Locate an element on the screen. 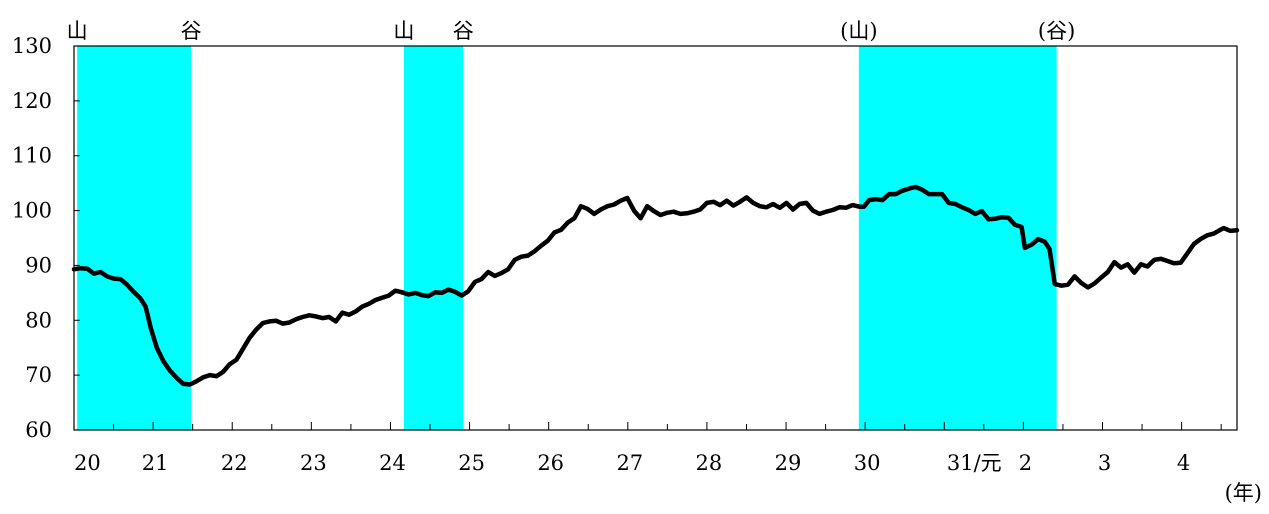  annotation-2: 山 is located at coordinates (403, 31).